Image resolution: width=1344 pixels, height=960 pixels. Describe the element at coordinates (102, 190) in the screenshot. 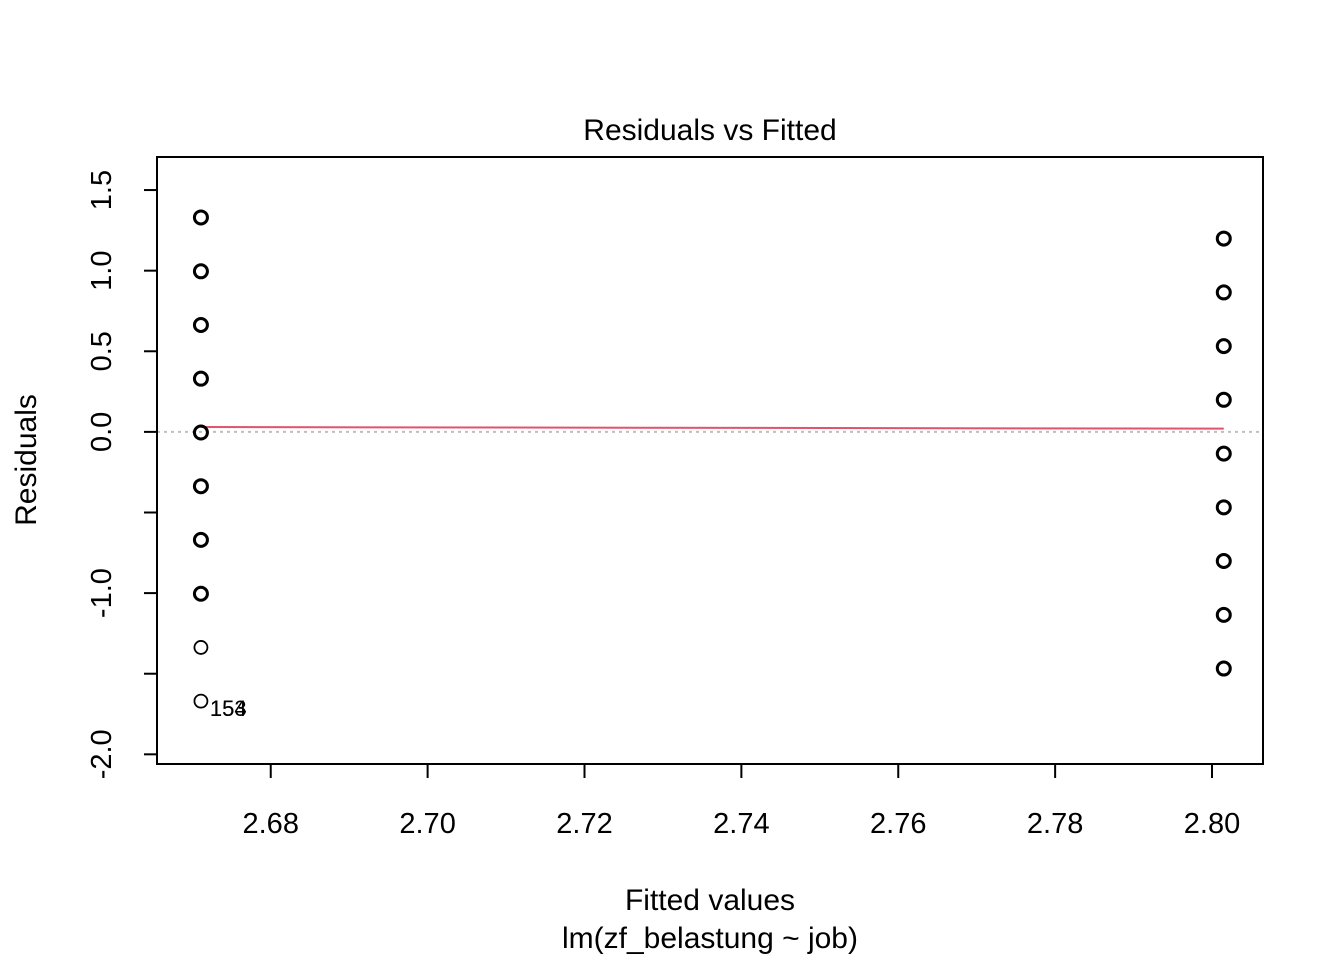

I see `y-tick-label: 1.5` at that location.